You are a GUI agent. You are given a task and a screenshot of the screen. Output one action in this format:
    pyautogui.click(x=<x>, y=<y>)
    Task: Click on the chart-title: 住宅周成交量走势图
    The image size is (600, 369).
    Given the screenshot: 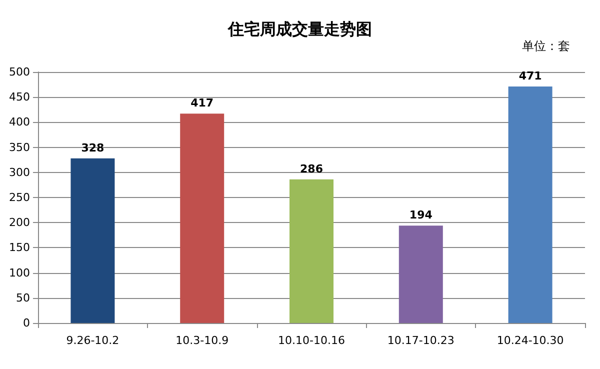 What is the action you would take?
    pyautogui.click(x=299, y=29)
    